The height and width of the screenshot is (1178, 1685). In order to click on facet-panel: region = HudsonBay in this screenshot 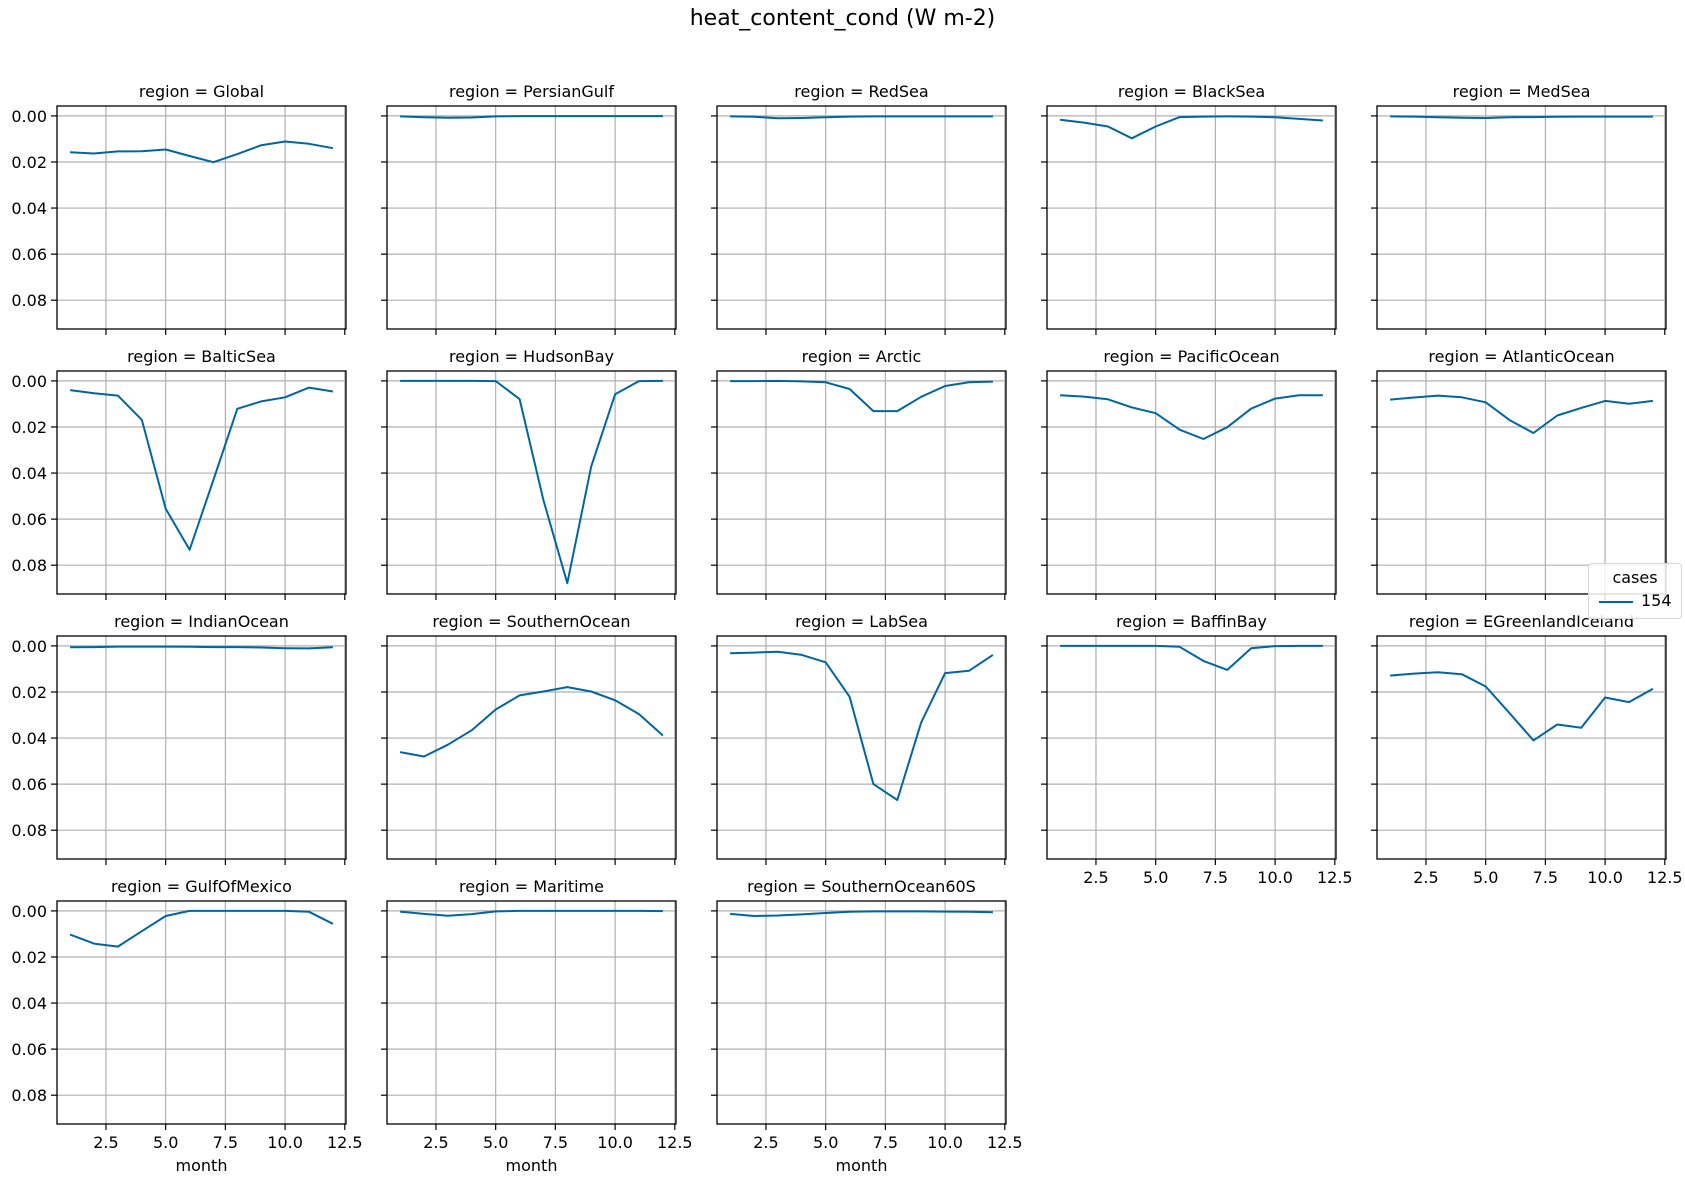, I will do `click(529, 473)`.